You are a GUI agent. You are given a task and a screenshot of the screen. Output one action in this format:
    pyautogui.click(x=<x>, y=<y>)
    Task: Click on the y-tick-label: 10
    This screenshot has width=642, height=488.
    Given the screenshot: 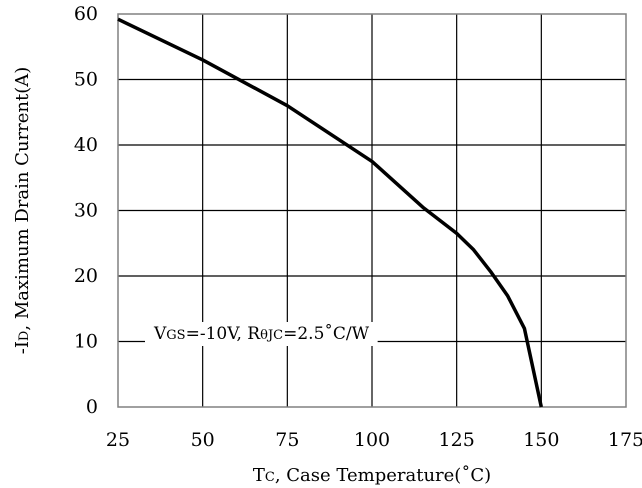 What is the action you would take?
    pyautogui.click(x=86, y=342)
    